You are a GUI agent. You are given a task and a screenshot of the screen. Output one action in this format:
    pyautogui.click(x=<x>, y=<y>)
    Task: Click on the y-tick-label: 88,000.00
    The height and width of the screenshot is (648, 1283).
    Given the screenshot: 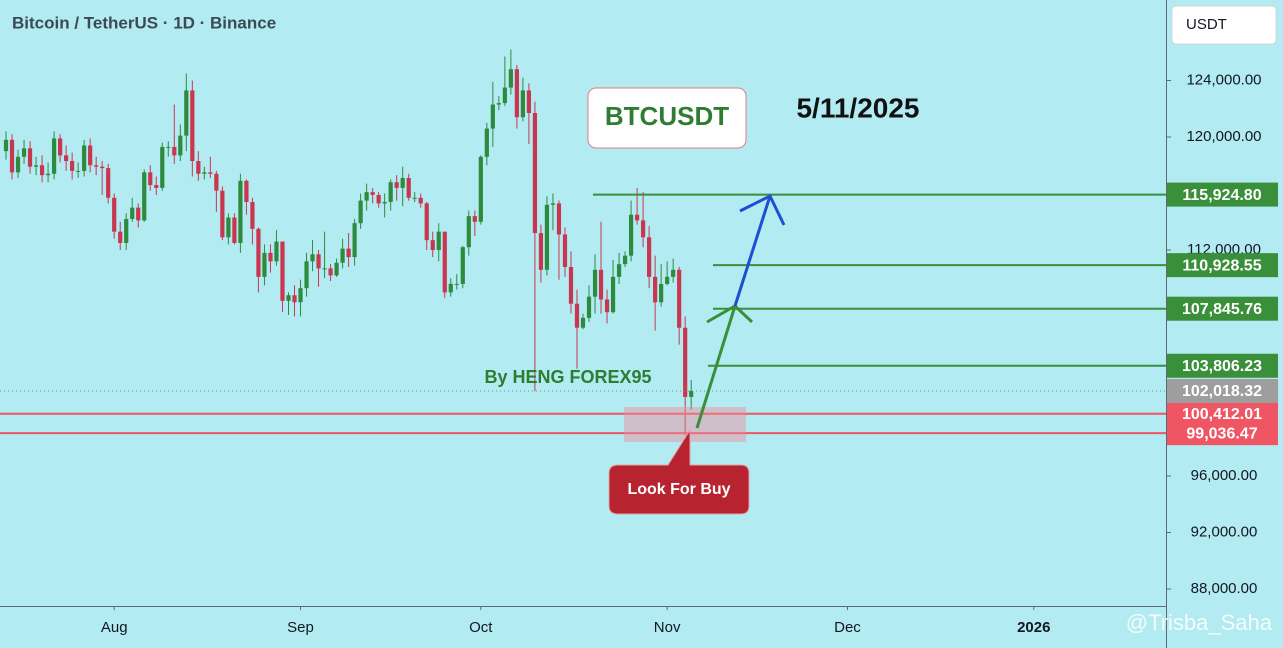 What is the action you would take?
    pyautogui.click(x=1224, y=588)
    